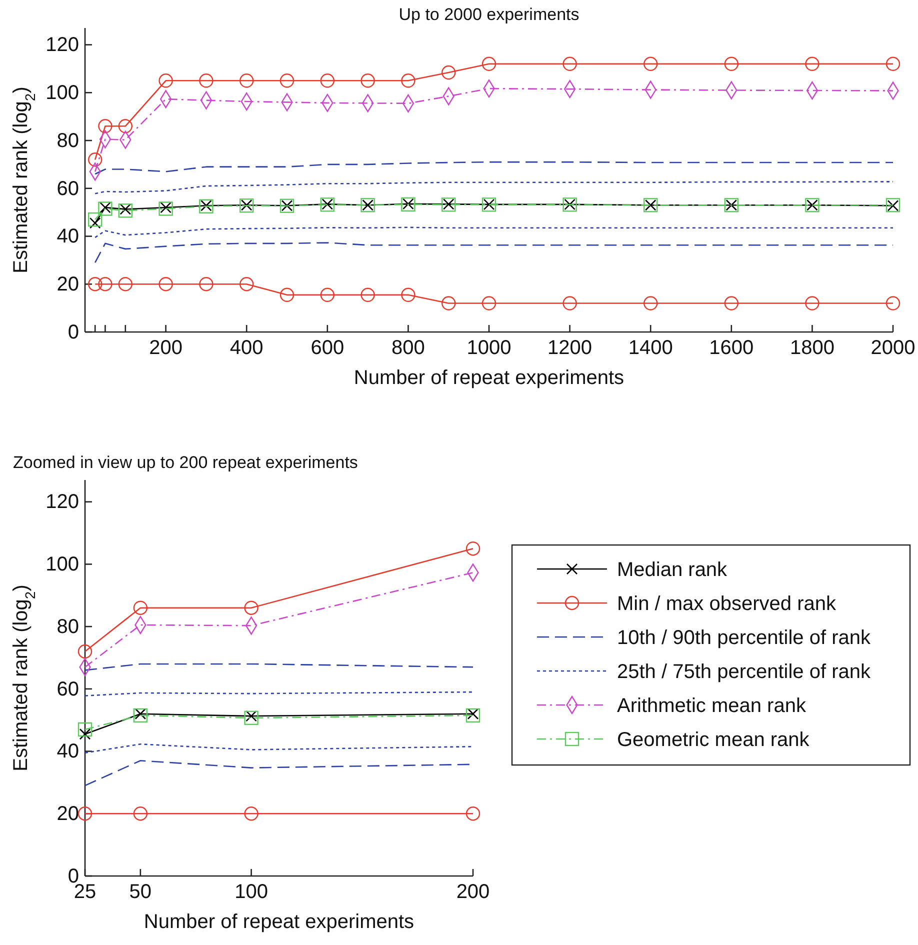  What do you see at coordinates (570, 348) in the screenshot?
I see `x-tick-label: 1200` at bounding box center [570, 348].